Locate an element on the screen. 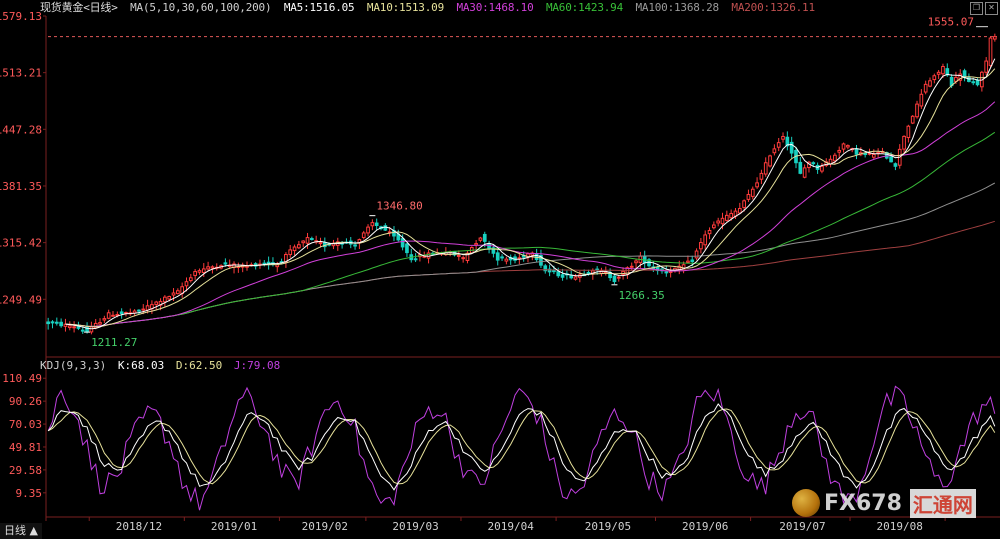 Image resolution: width=1000 pixels, height=539 pixels. kdj-d-label: D:62.50 is located at coordinates (199, 365).